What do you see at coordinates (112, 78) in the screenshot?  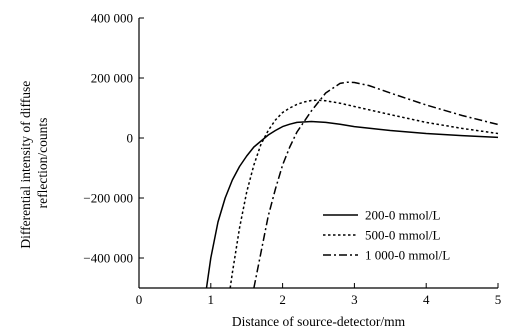 I see `y-tick-label: 200 000` at bounding box center [112, 78].